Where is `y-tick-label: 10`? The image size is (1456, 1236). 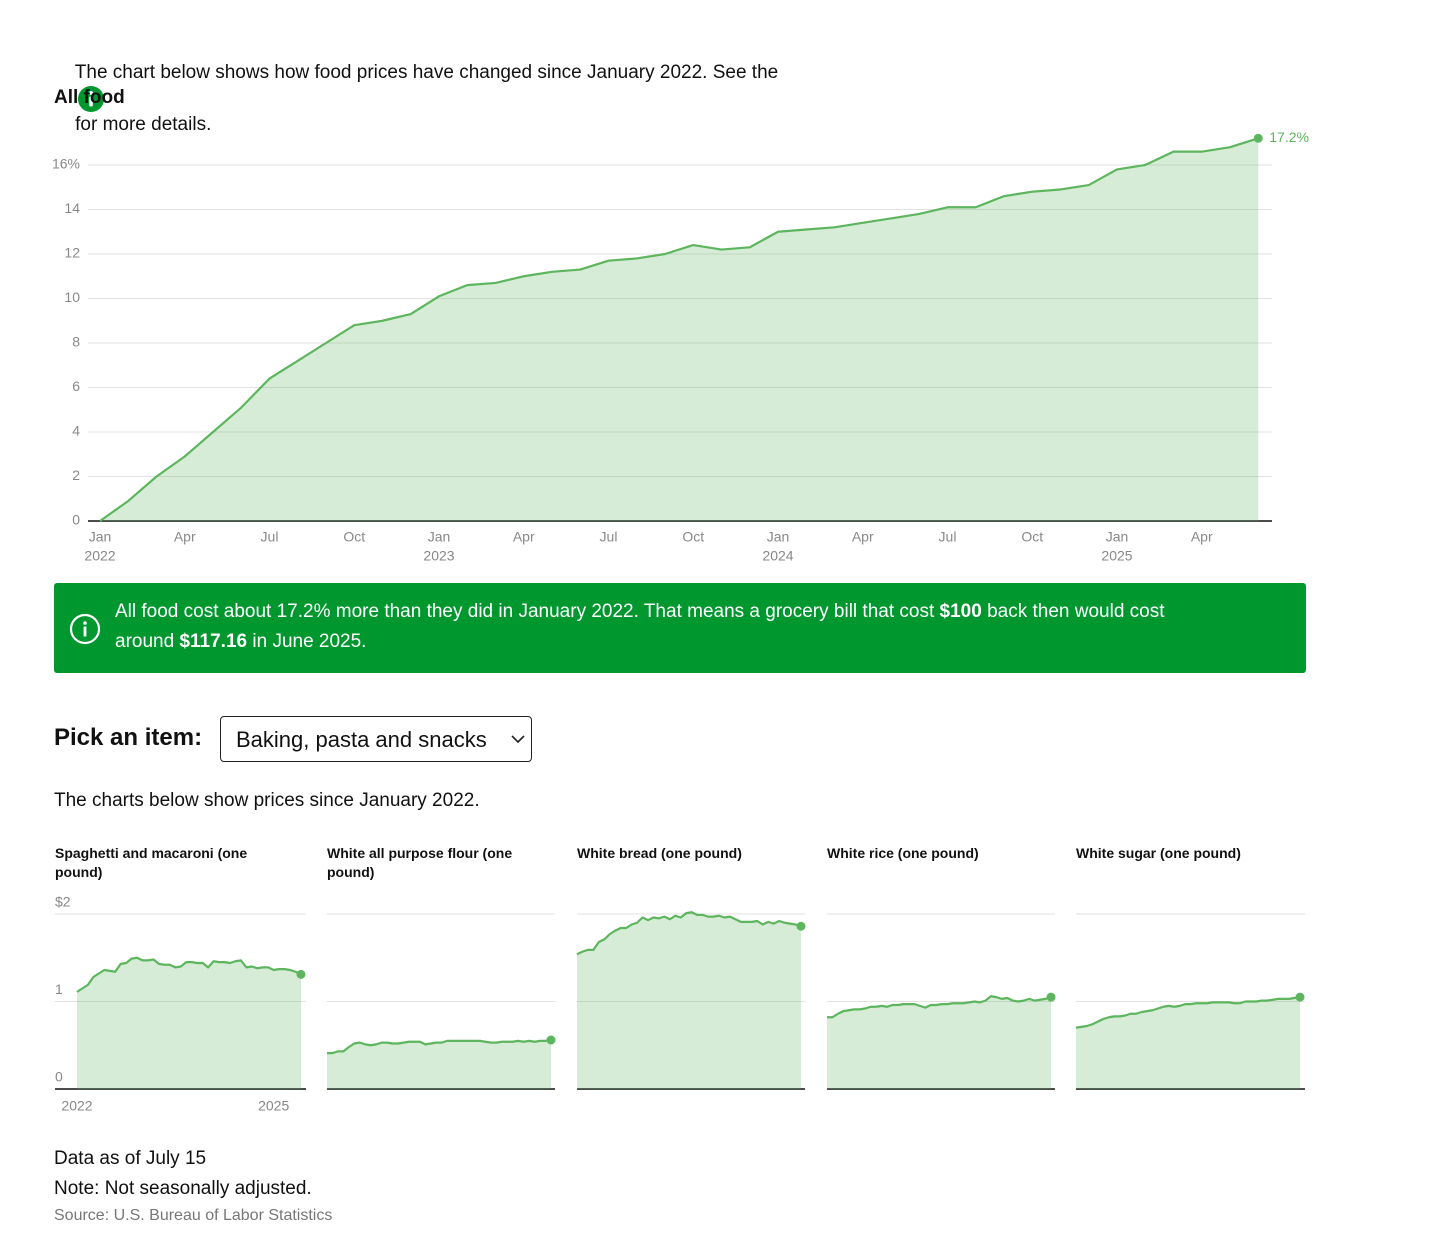 y-tick-label: 10 is located at coordinates (72, 297).